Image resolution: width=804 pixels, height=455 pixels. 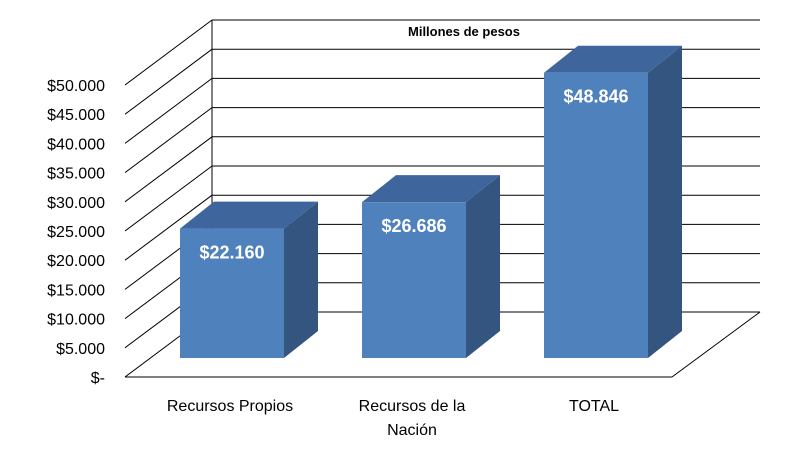 What do you see at coordinates (76, 86) in the screenshot?
I see `y-tick-label: $50.000` at bounding box center [76, 86].